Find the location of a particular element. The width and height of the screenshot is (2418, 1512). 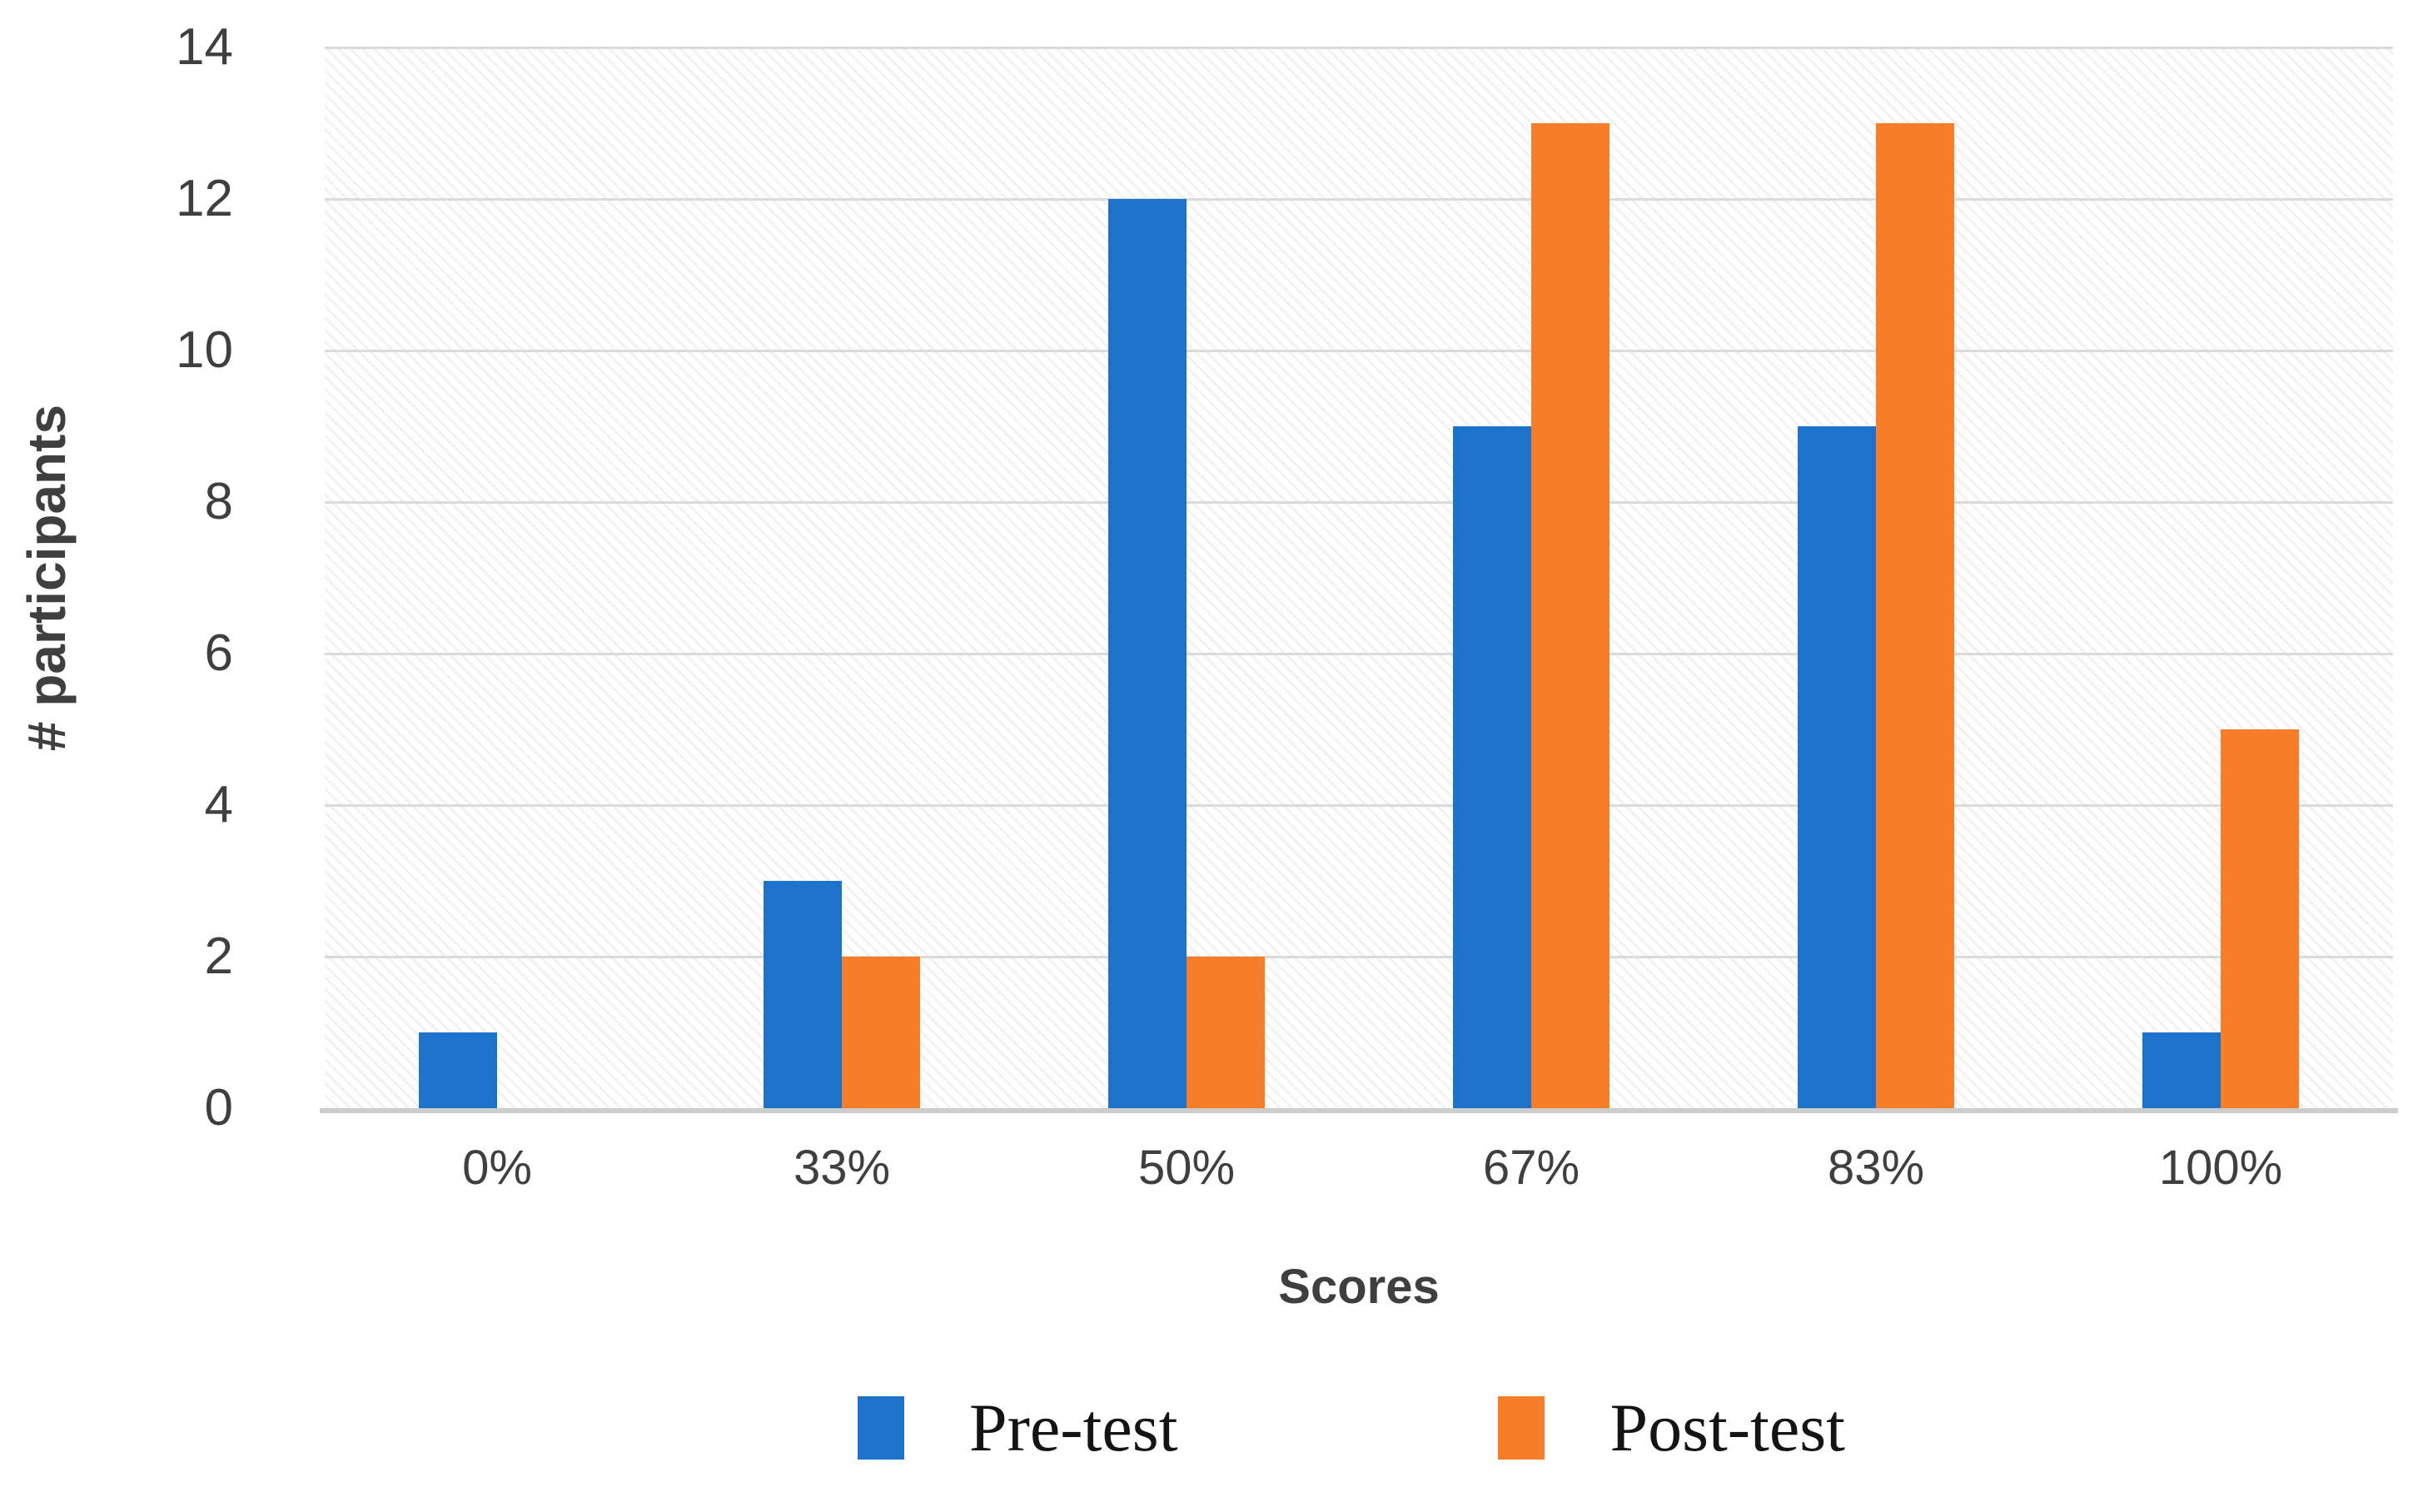

legend-item-post-test: Post-test is located at coordinates (1671, 1428).